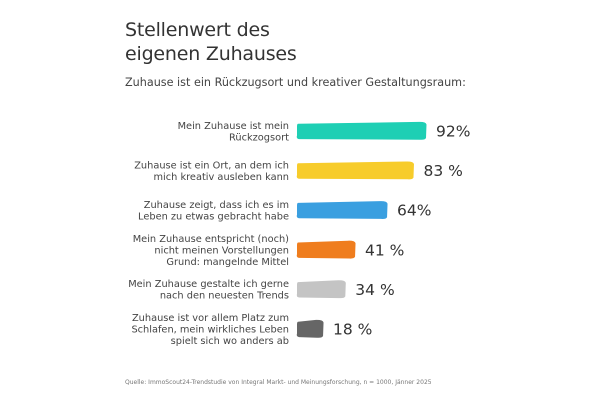  I want to click on value-label-3: 64%, so click(414, 211).